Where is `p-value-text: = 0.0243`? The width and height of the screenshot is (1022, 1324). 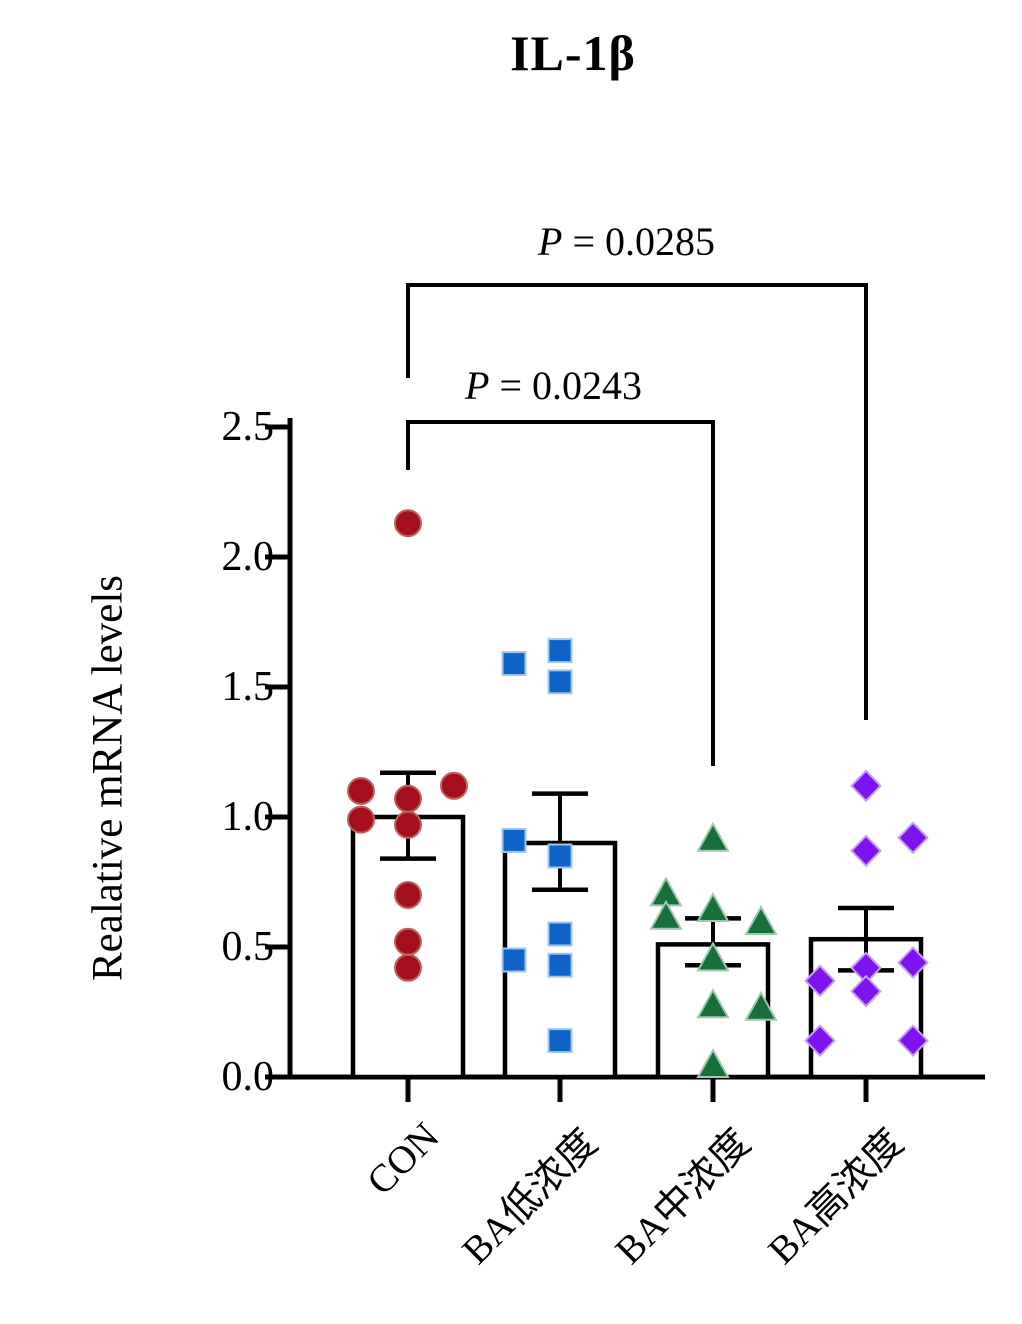
p-value-text: = 0.0243 is located at coordinates (565, 385).